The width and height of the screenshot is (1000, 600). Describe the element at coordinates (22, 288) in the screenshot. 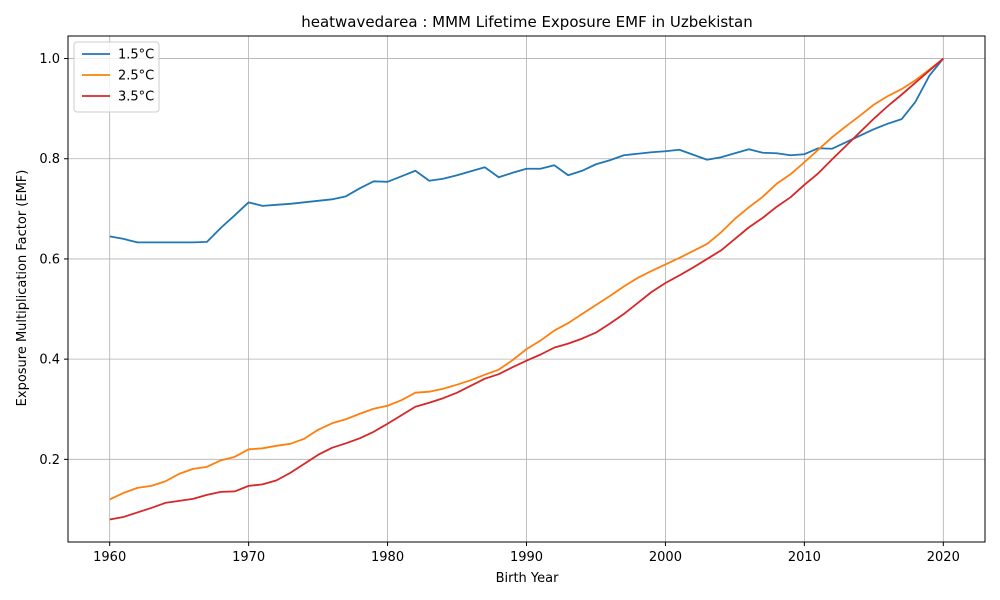

I see `y-axis-label: Exposure Multiplication Factor (EMF)` at that location.